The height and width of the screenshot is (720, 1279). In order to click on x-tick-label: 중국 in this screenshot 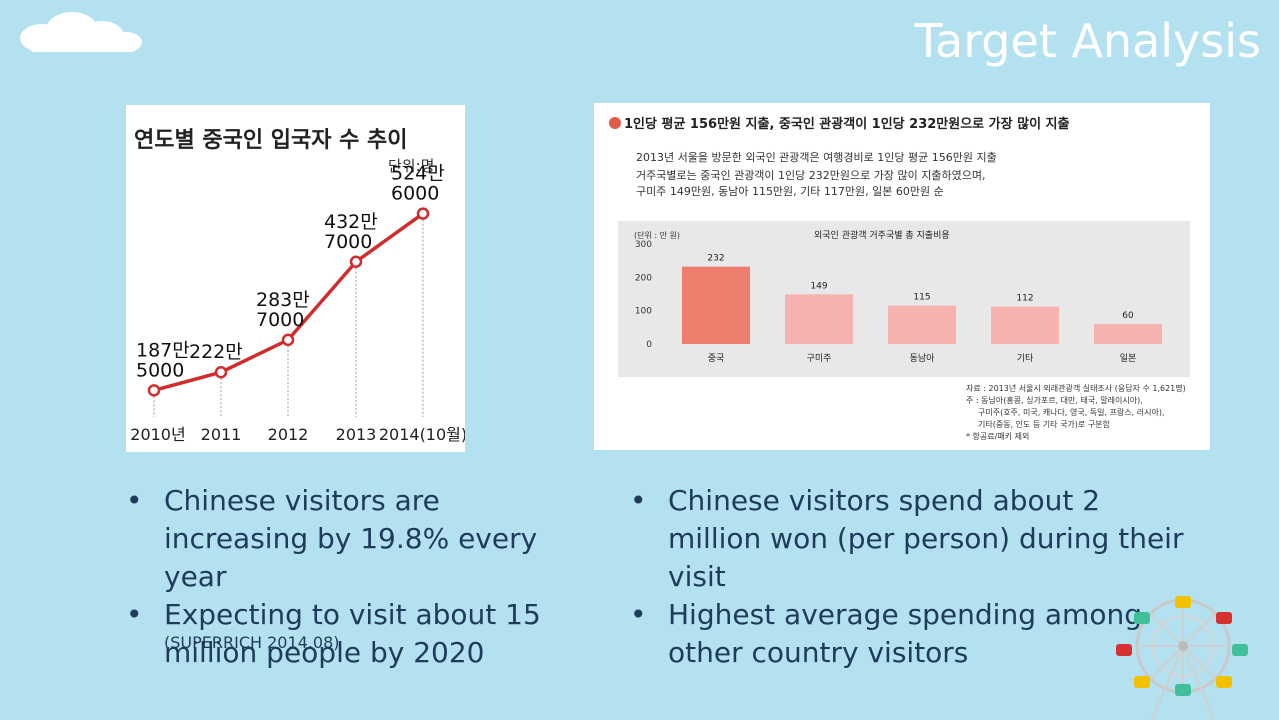, I will do `click(716, 358)`.